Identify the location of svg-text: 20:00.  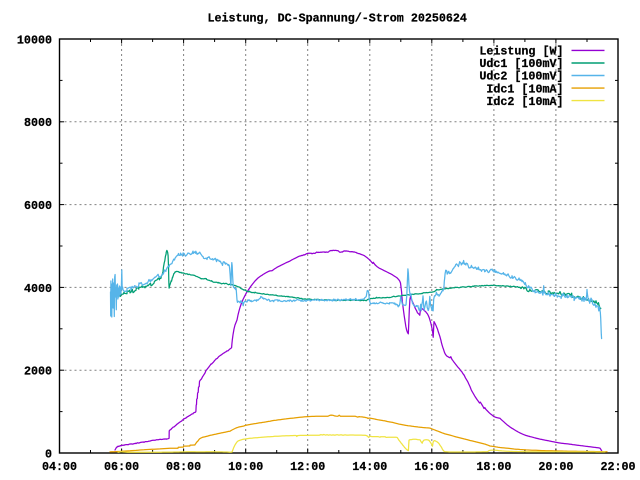
(555, 467).